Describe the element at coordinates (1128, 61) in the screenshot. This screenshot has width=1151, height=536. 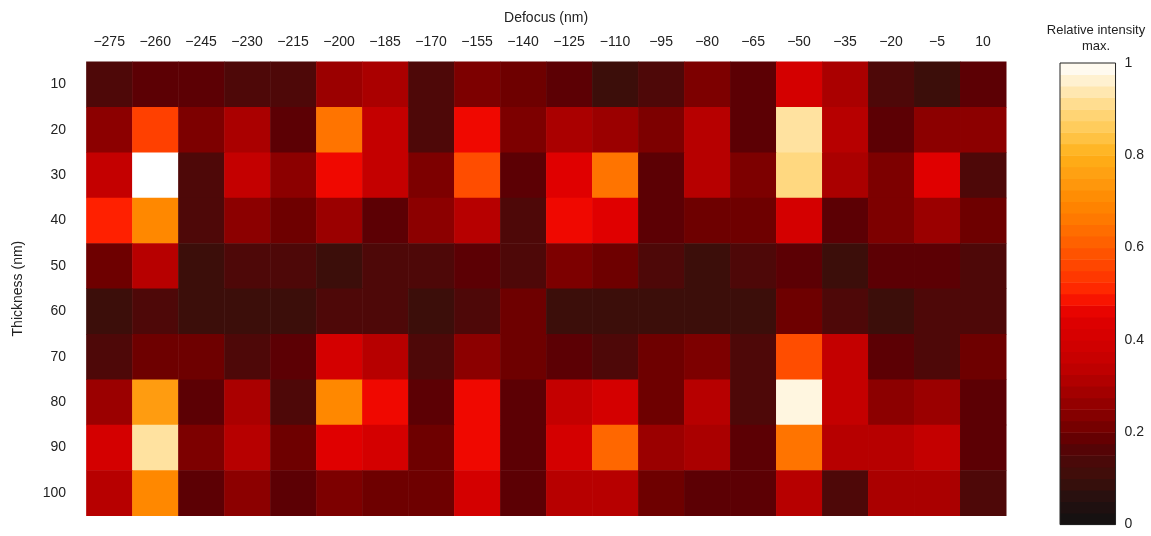
I see `color-bar-label: 1` at that location.